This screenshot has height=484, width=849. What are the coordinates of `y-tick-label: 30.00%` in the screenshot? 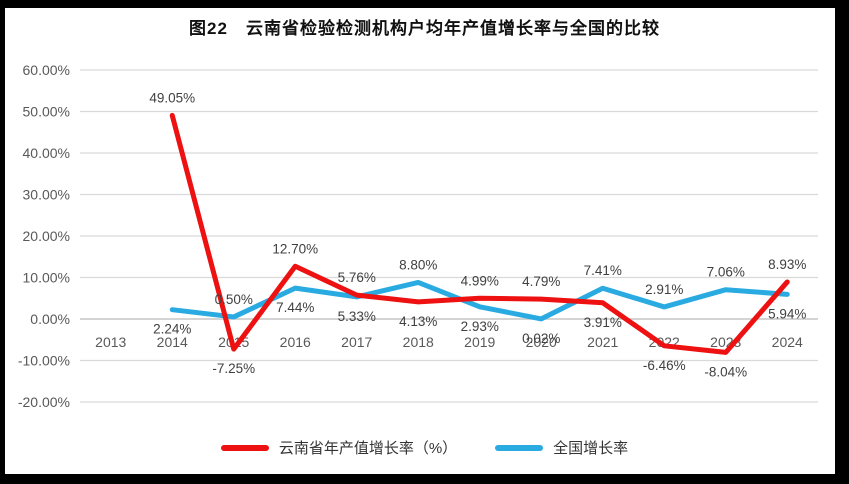 It's located at (46, 195).